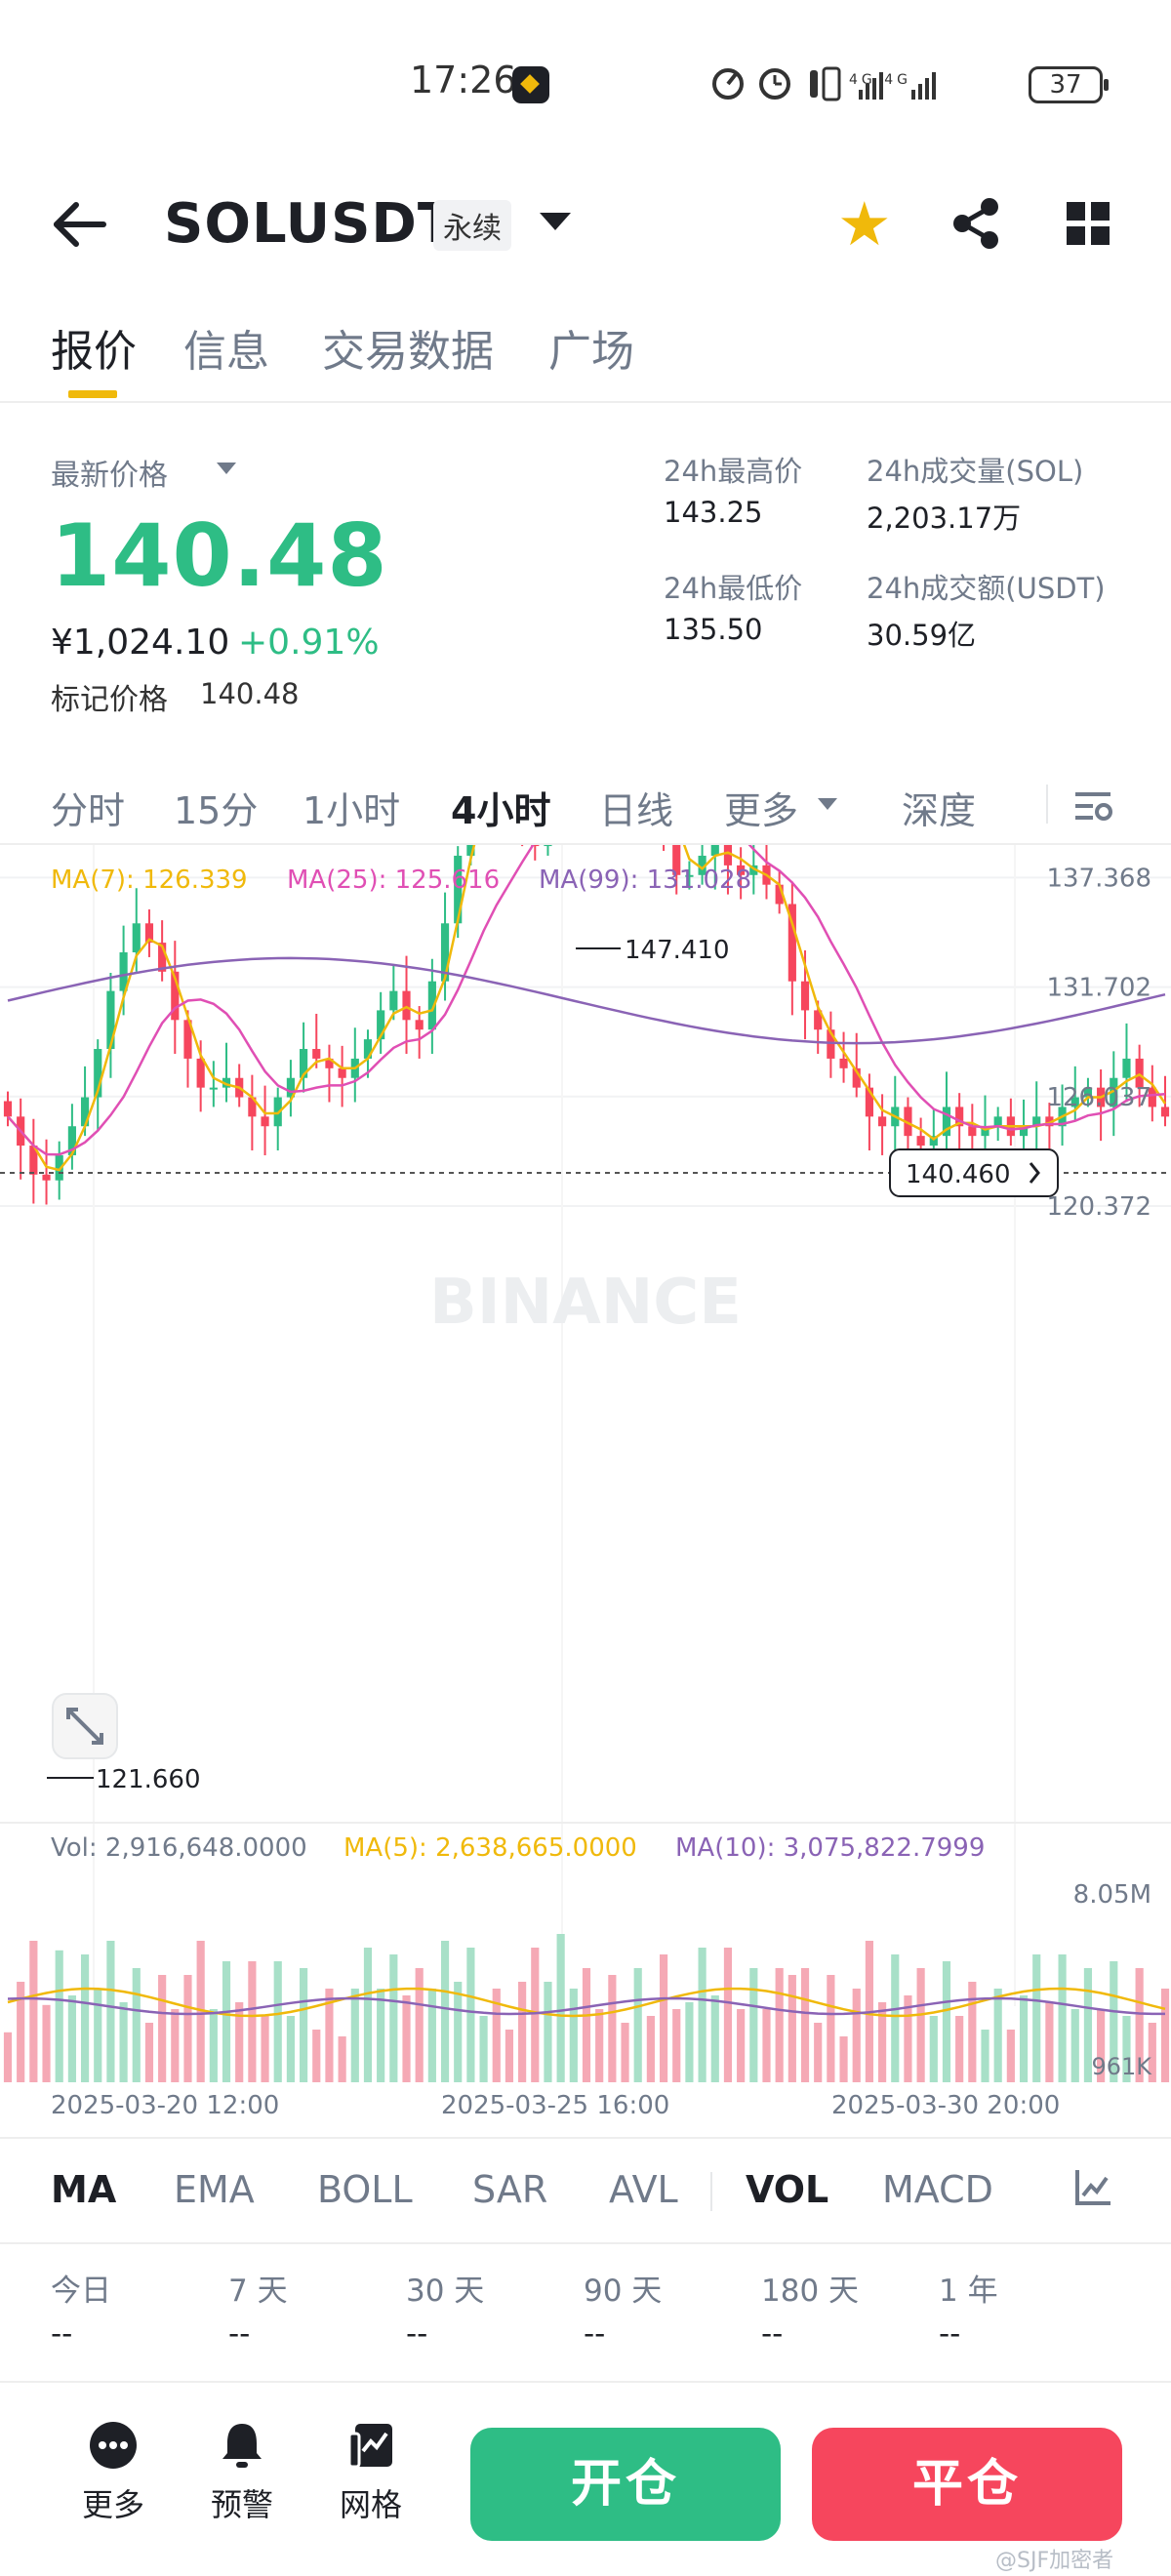 The image size is (1171, 2576). Describe the element at coordinates (967, 2484) in the screenshot. I see `close-position-button: 平仓` at that location.